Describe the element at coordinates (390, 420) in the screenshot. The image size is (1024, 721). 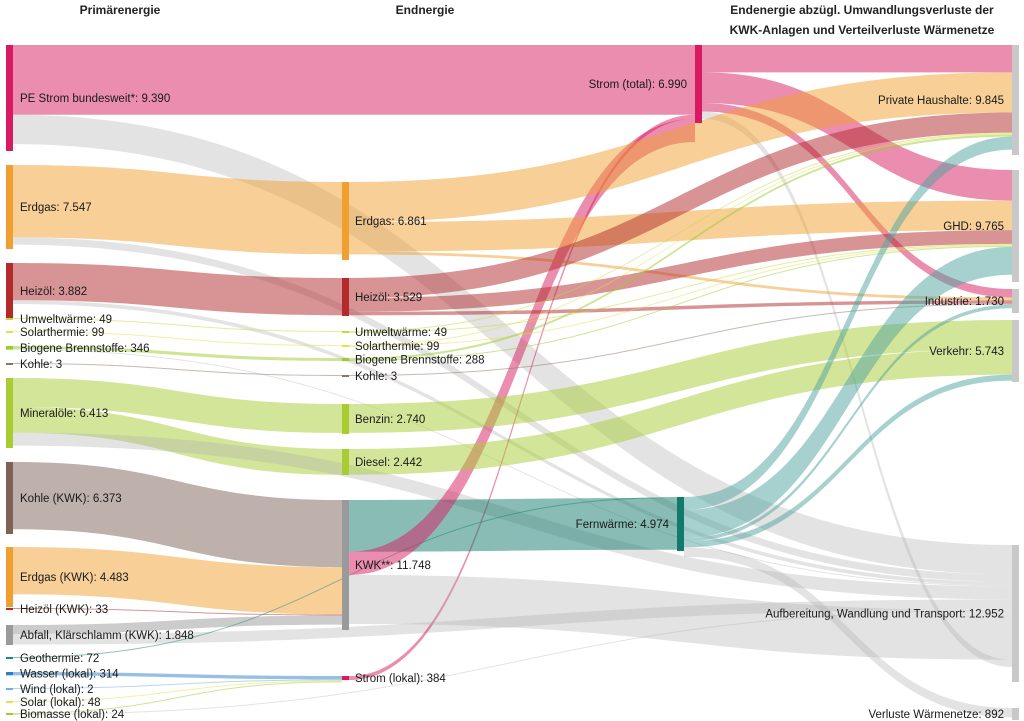
I see `label-e_benzin: Benzin: 2.740` at that location.